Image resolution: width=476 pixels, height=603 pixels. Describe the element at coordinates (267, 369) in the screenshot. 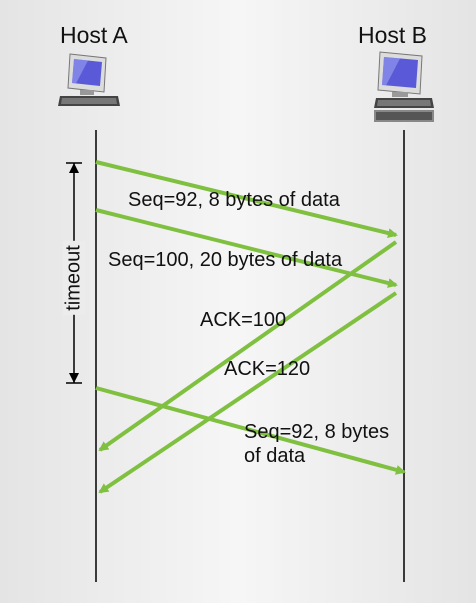

I see `message-ack120-label: ACK=120` at that location.